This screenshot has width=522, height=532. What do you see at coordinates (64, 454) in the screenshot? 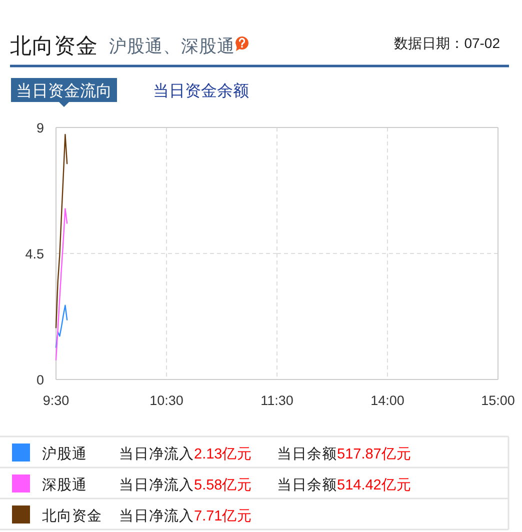
I see `legend-label: 沪股通` at bounding box center [64, 454].